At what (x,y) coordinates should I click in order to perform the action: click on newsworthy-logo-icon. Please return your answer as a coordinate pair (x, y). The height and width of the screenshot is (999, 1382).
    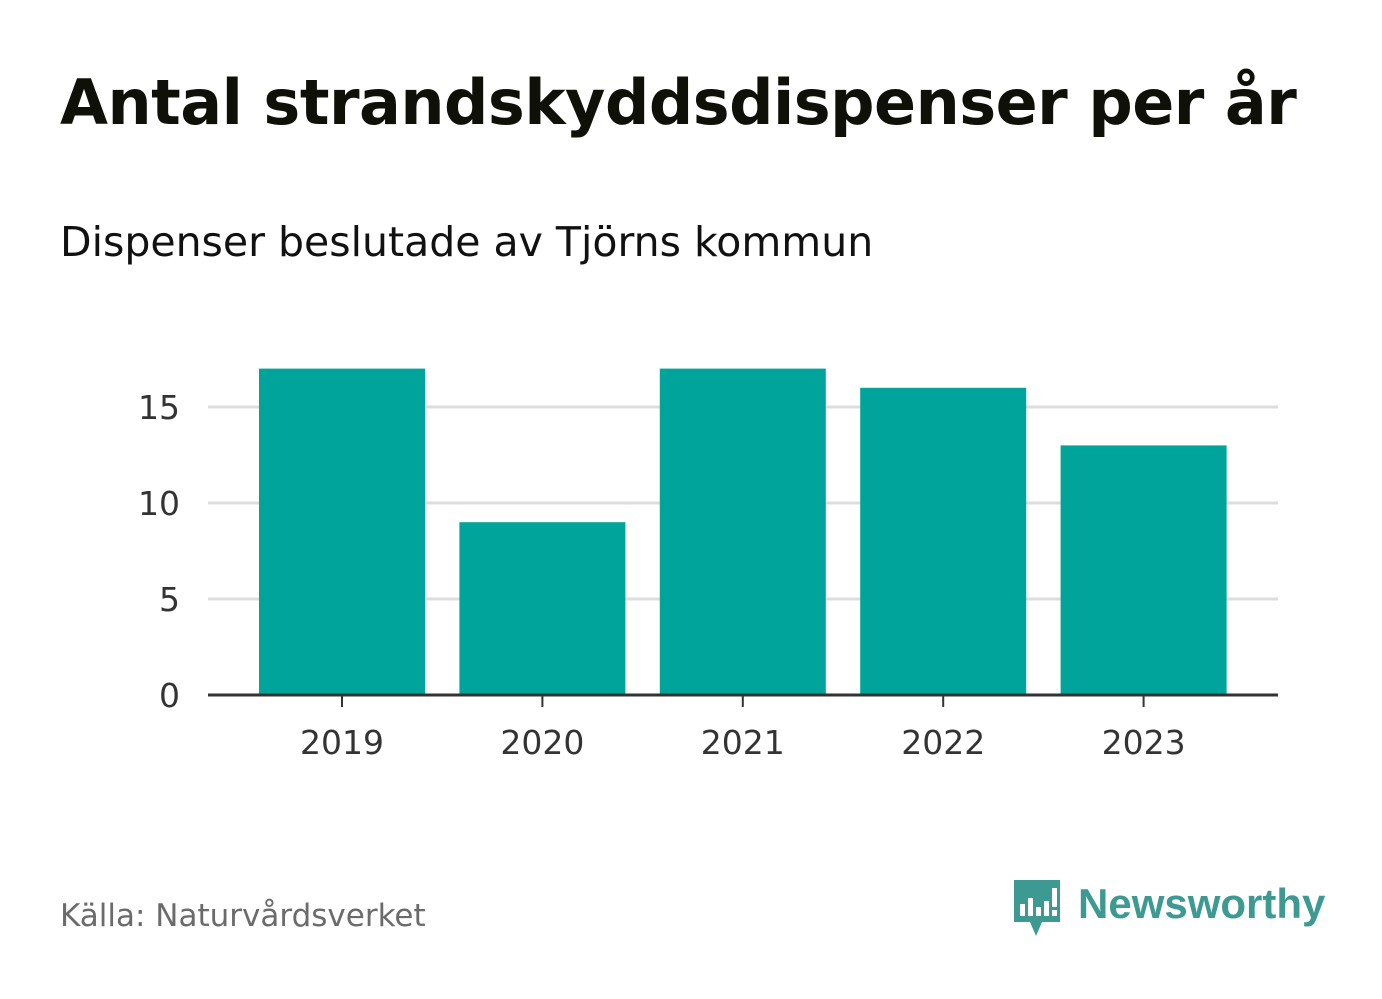
    Looking at the image, I should click on (1037, 908).